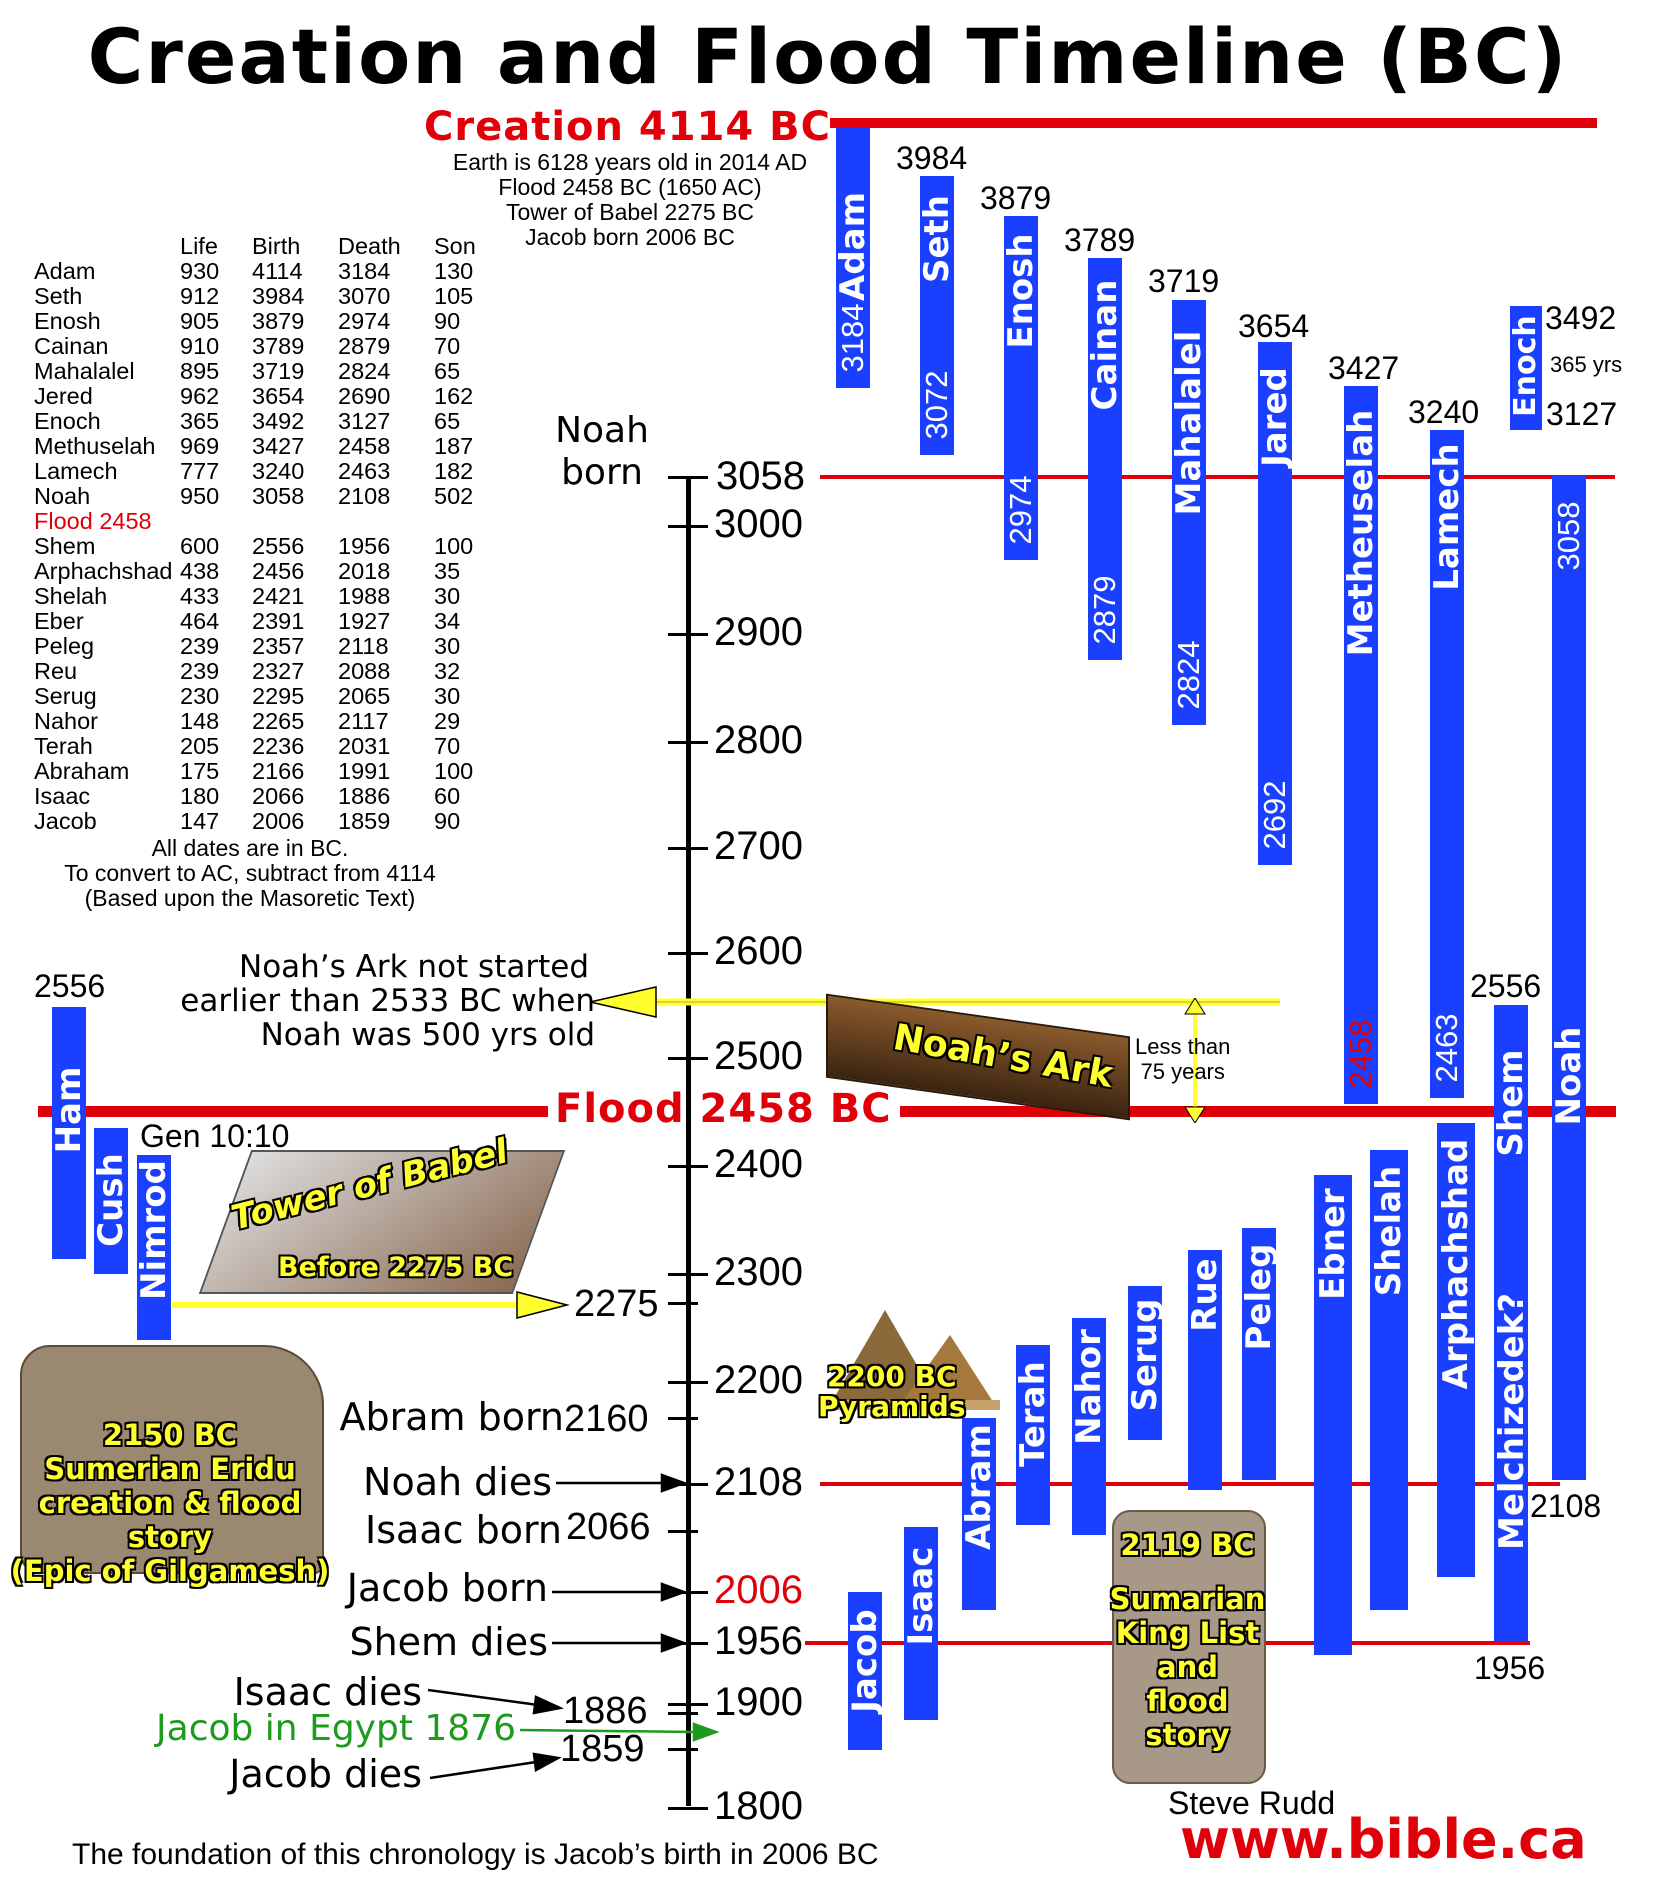  Describe the element at coordinates (1389, 1380) in the screenshot. I see `lifespan-bar-shelah` at that location.